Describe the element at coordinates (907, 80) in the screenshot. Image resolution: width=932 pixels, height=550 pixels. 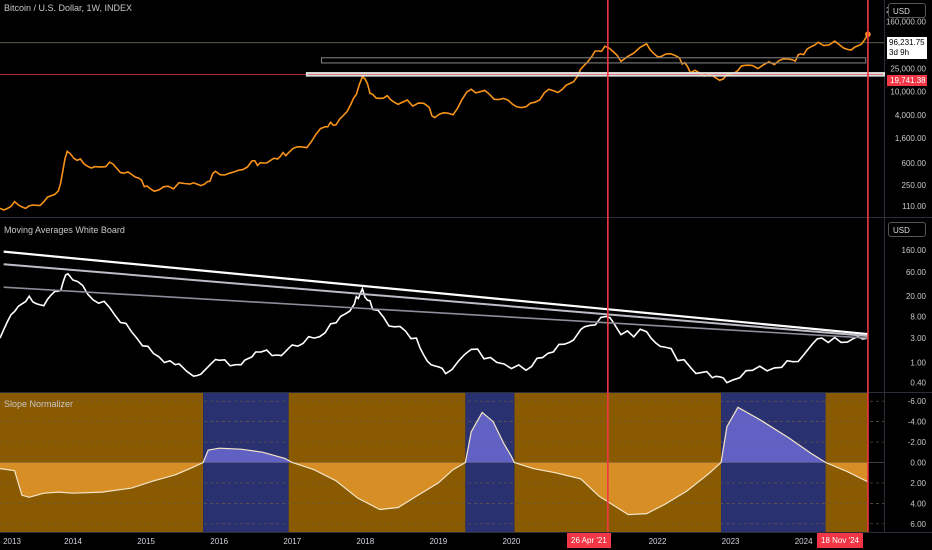
I see `horizontal-level-label: 19,741.38` at that location.